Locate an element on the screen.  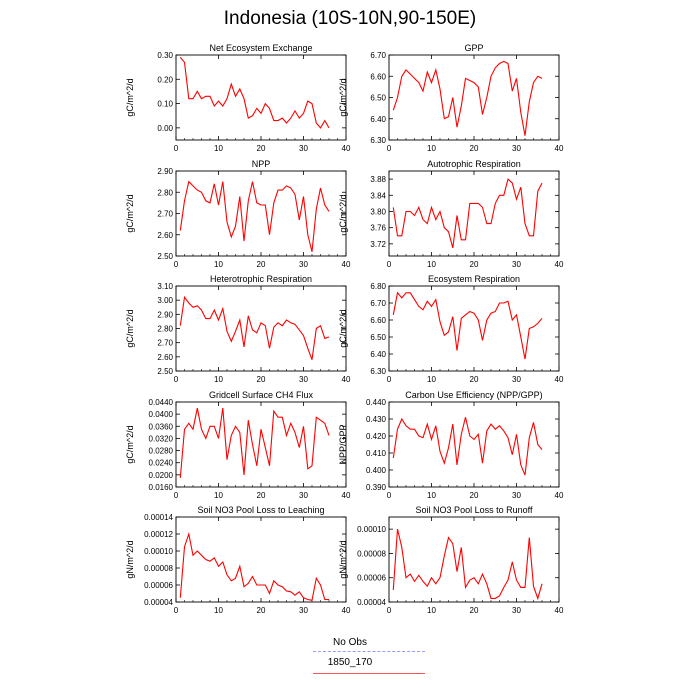
series-line-heterotrophic-respiration is located at coordinates (254, 327).